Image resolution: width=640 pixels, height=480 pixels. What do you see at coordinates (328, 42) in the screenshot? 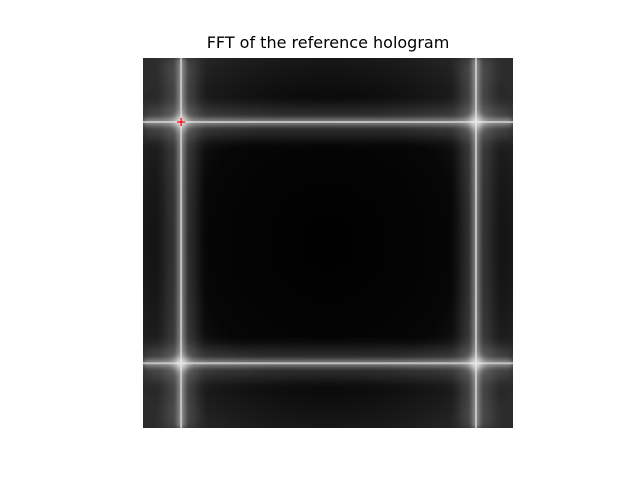
I see `chart-title: FFT of the reference hologram` at bounding box center [328, 42].